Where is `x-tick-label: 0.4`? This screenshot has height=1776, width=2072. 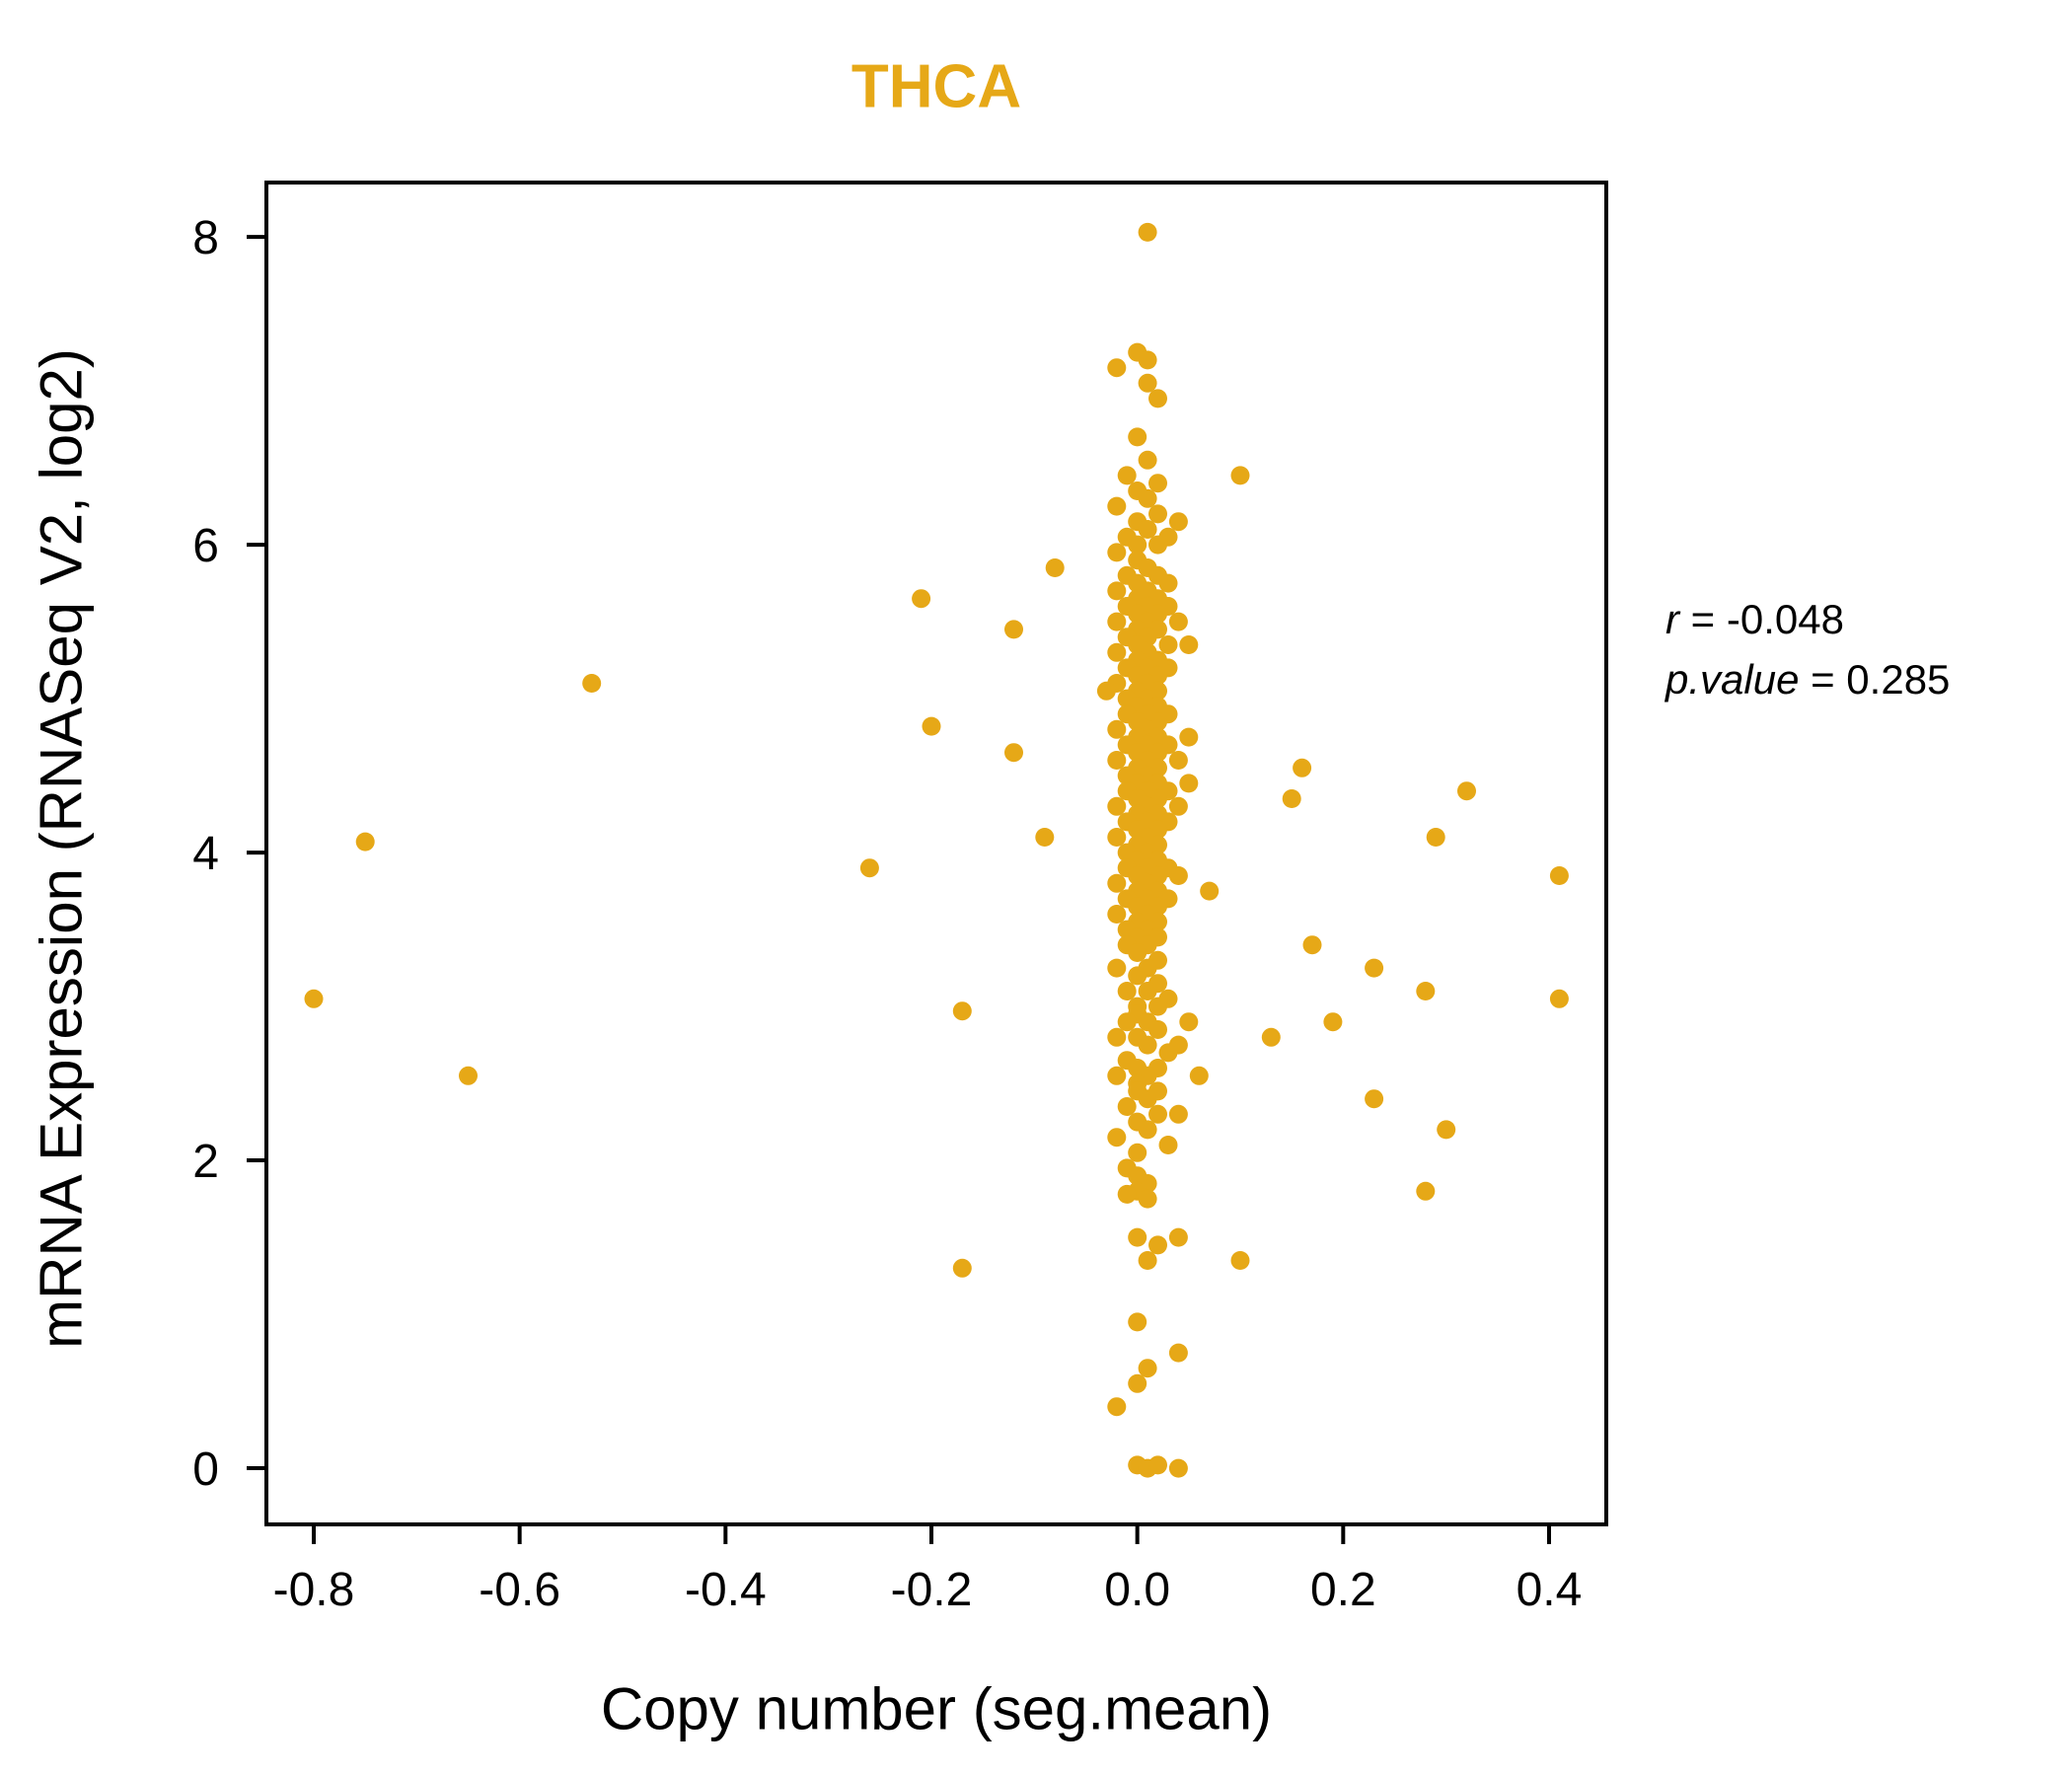 x-tick-label: 0.4 is located at coordinates (1550, 1590).